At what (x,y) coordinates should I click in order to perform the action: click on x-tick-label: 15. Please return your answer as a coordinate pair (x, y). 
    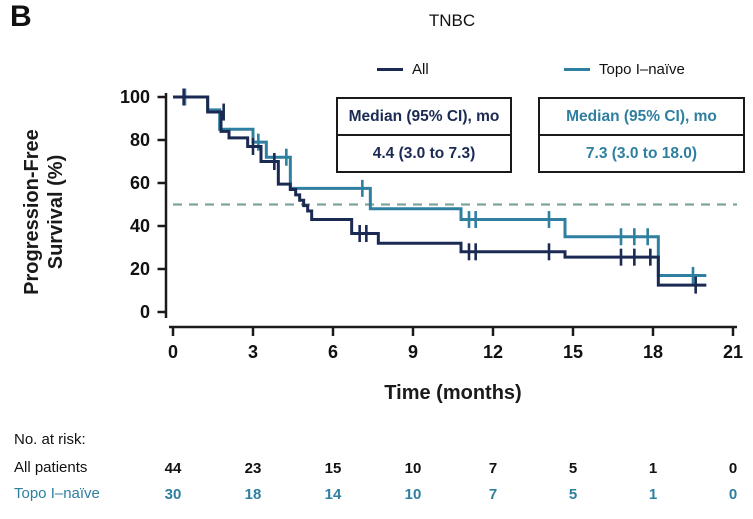
    Looking at the image, I should click on (573, 352).